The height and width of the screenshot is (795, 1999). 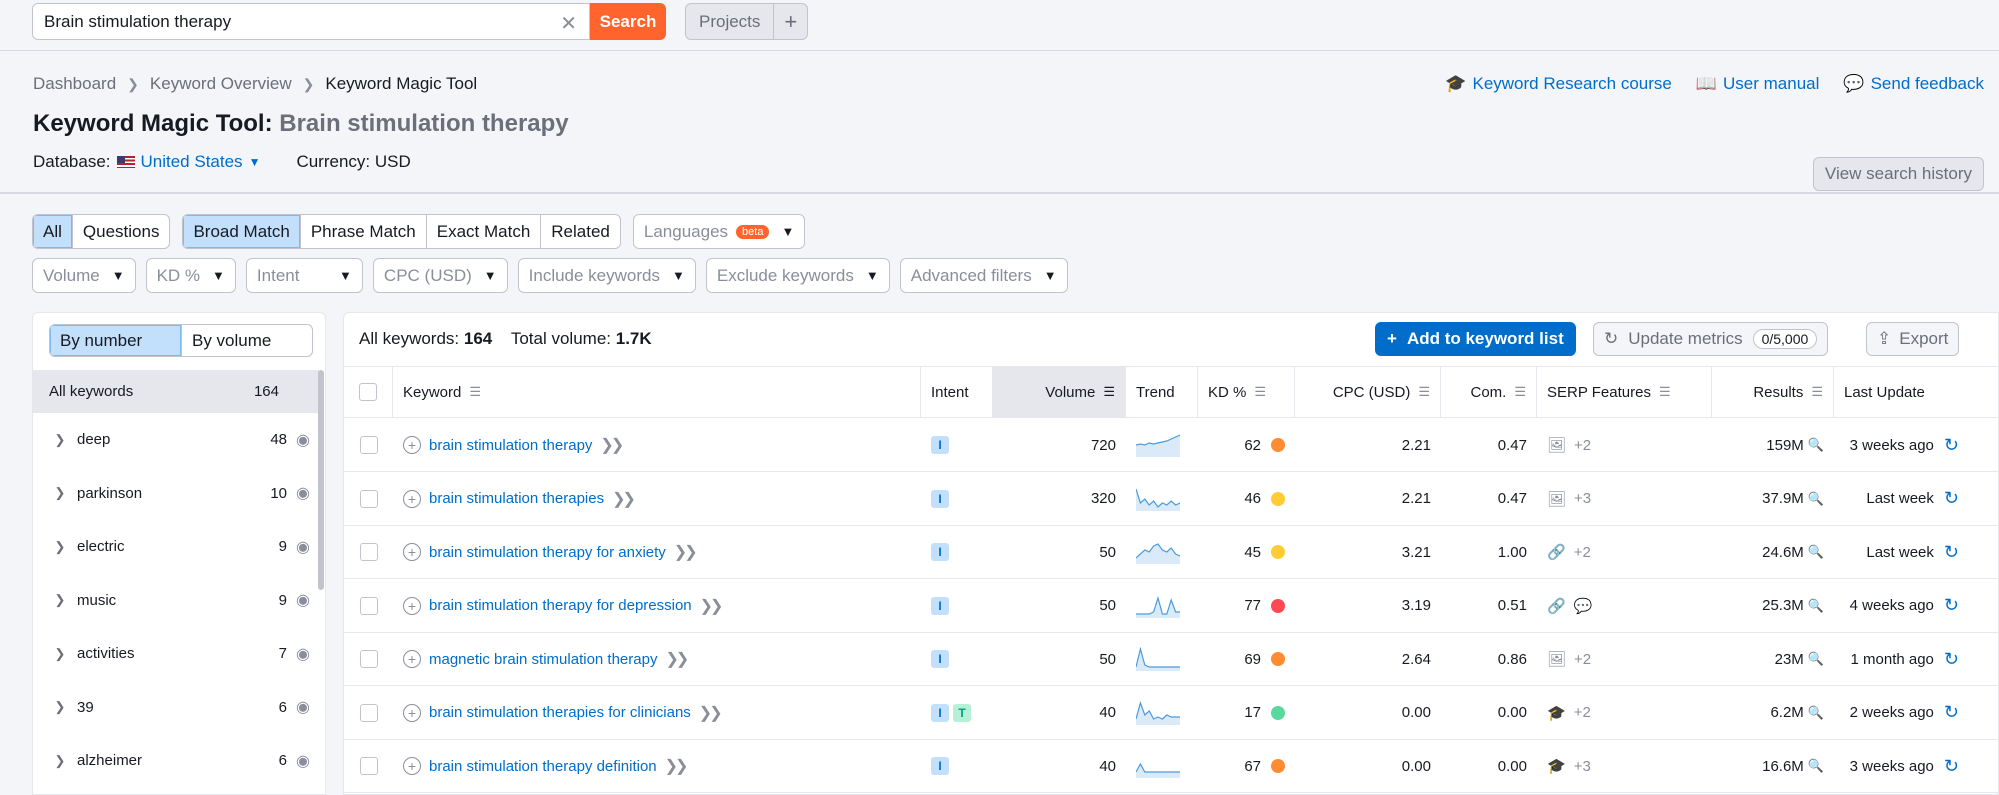 What do you see at coordinates (1624, 392) in the screenshot?
I see `col-serp-features: SERP Features ☰` at bounding box center [1624, 392].